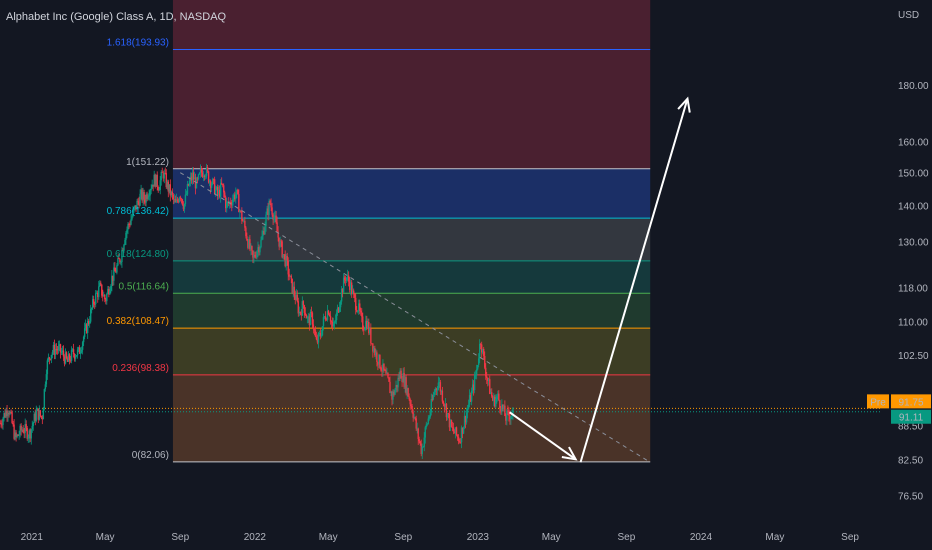  I want to click on price-tick-label: 118.00, so click(913, 289).